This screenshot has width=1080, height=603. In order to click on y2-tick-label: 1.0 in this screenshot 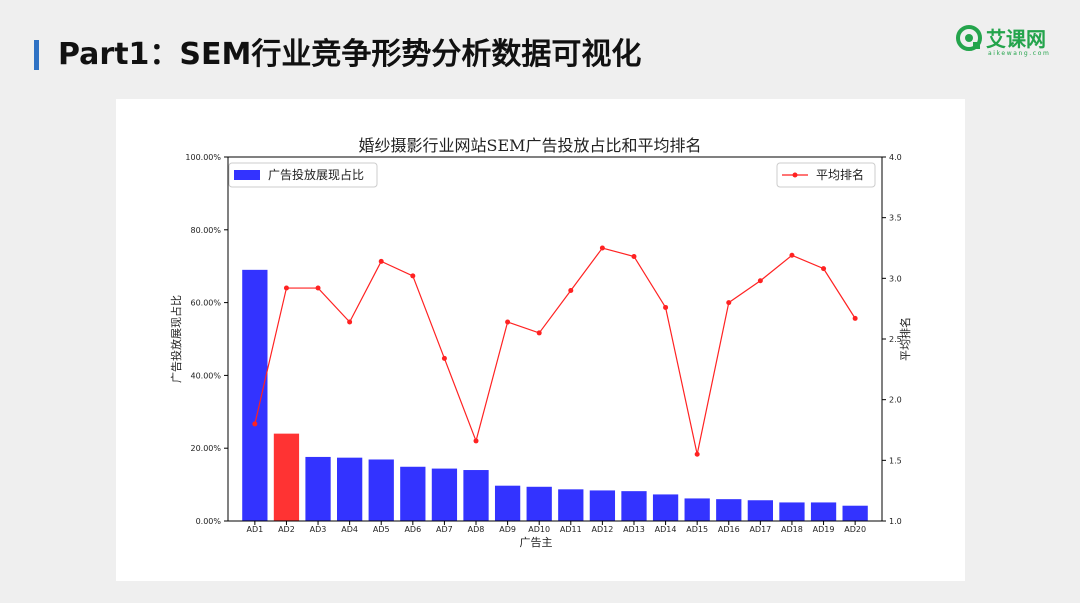, I will do `click(895, 521)`.